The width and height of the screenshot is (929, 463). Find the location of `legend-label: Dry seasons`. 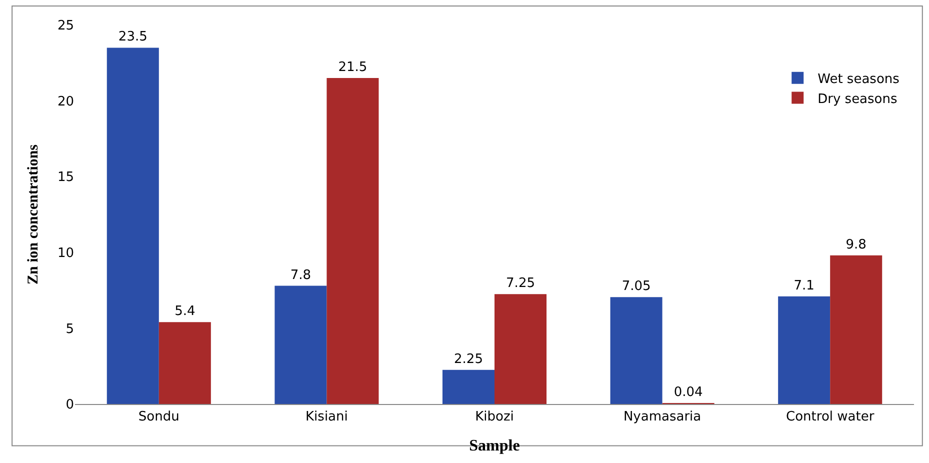

legend-label: Dry seasons is located at coordinates (858, 99).